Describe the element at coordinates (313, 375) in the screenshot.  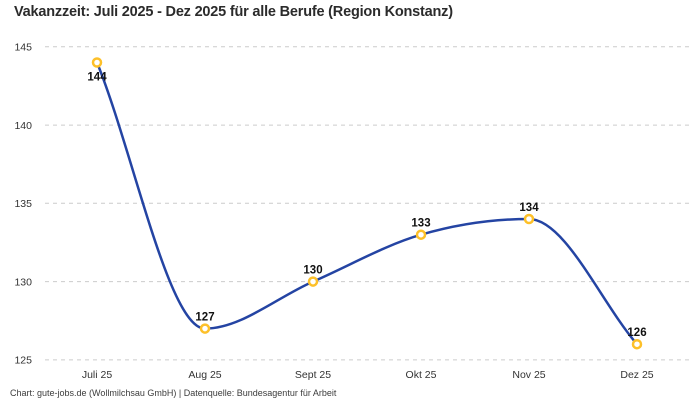
I see `x-tick-label: Sept 25` at that location.